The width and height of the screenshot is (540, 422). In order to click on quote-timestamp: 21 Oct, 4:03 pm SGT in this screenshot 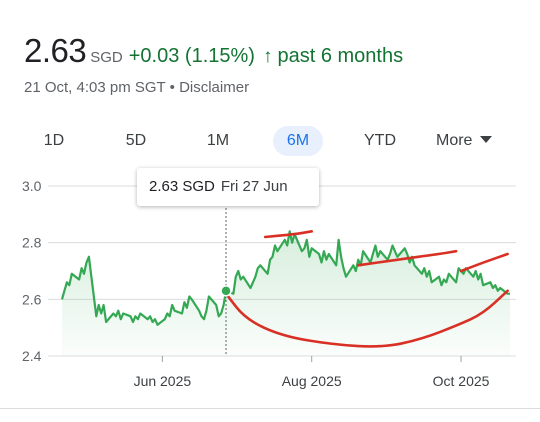, I will do `click(95, 87)`.